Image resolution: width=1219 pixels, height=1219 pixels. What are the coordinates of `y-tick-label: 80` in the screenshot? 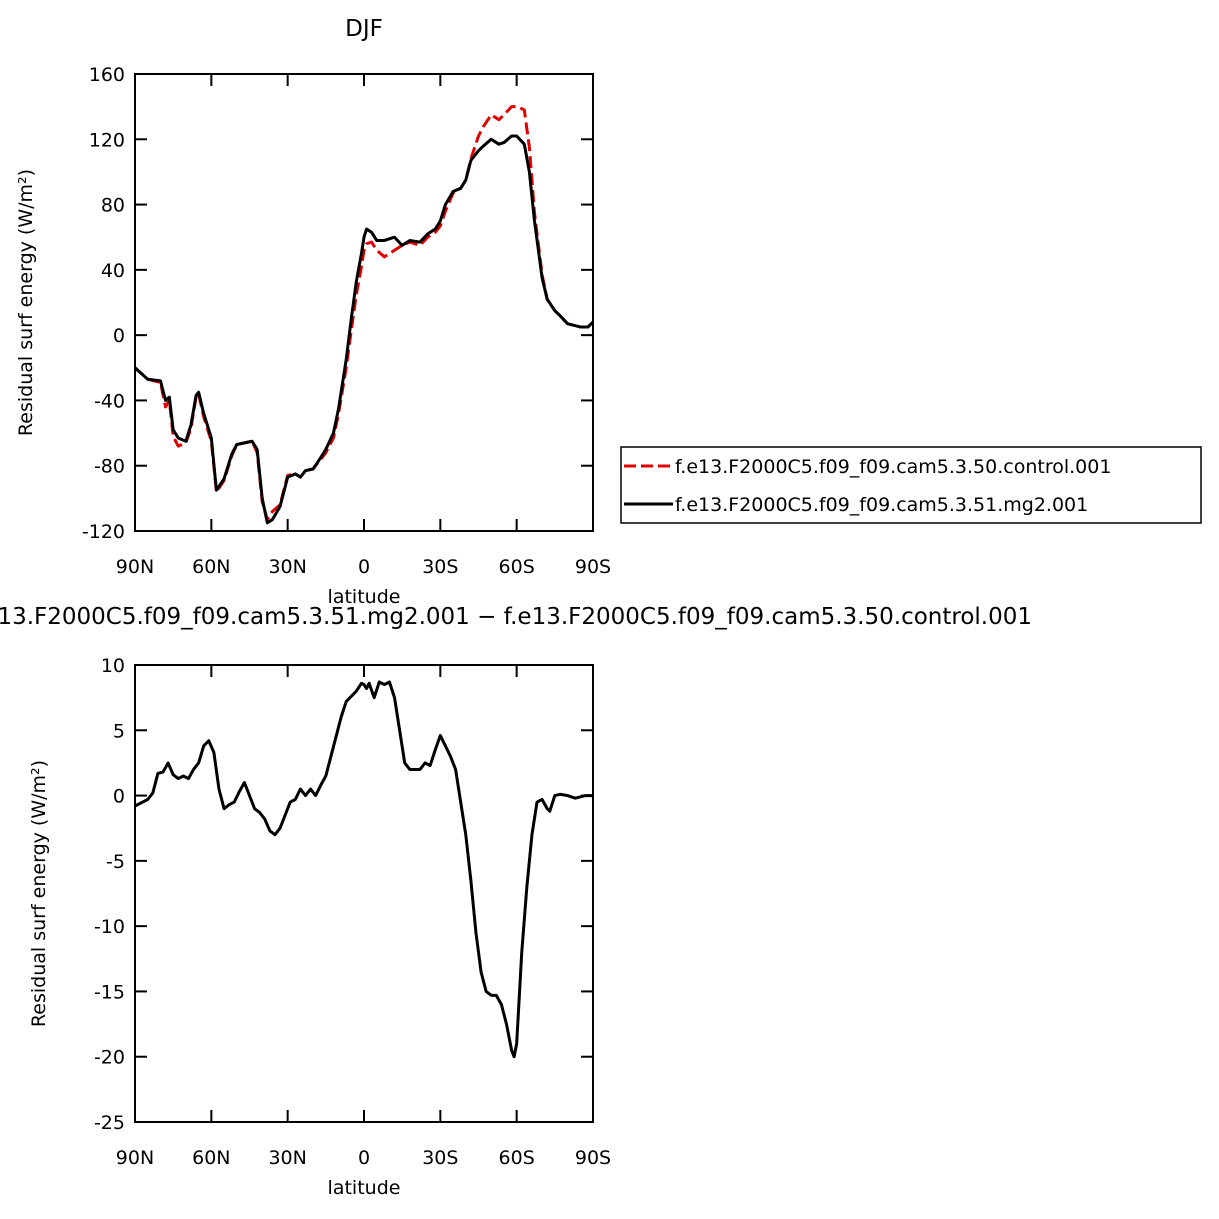 It's located at (113, 206).